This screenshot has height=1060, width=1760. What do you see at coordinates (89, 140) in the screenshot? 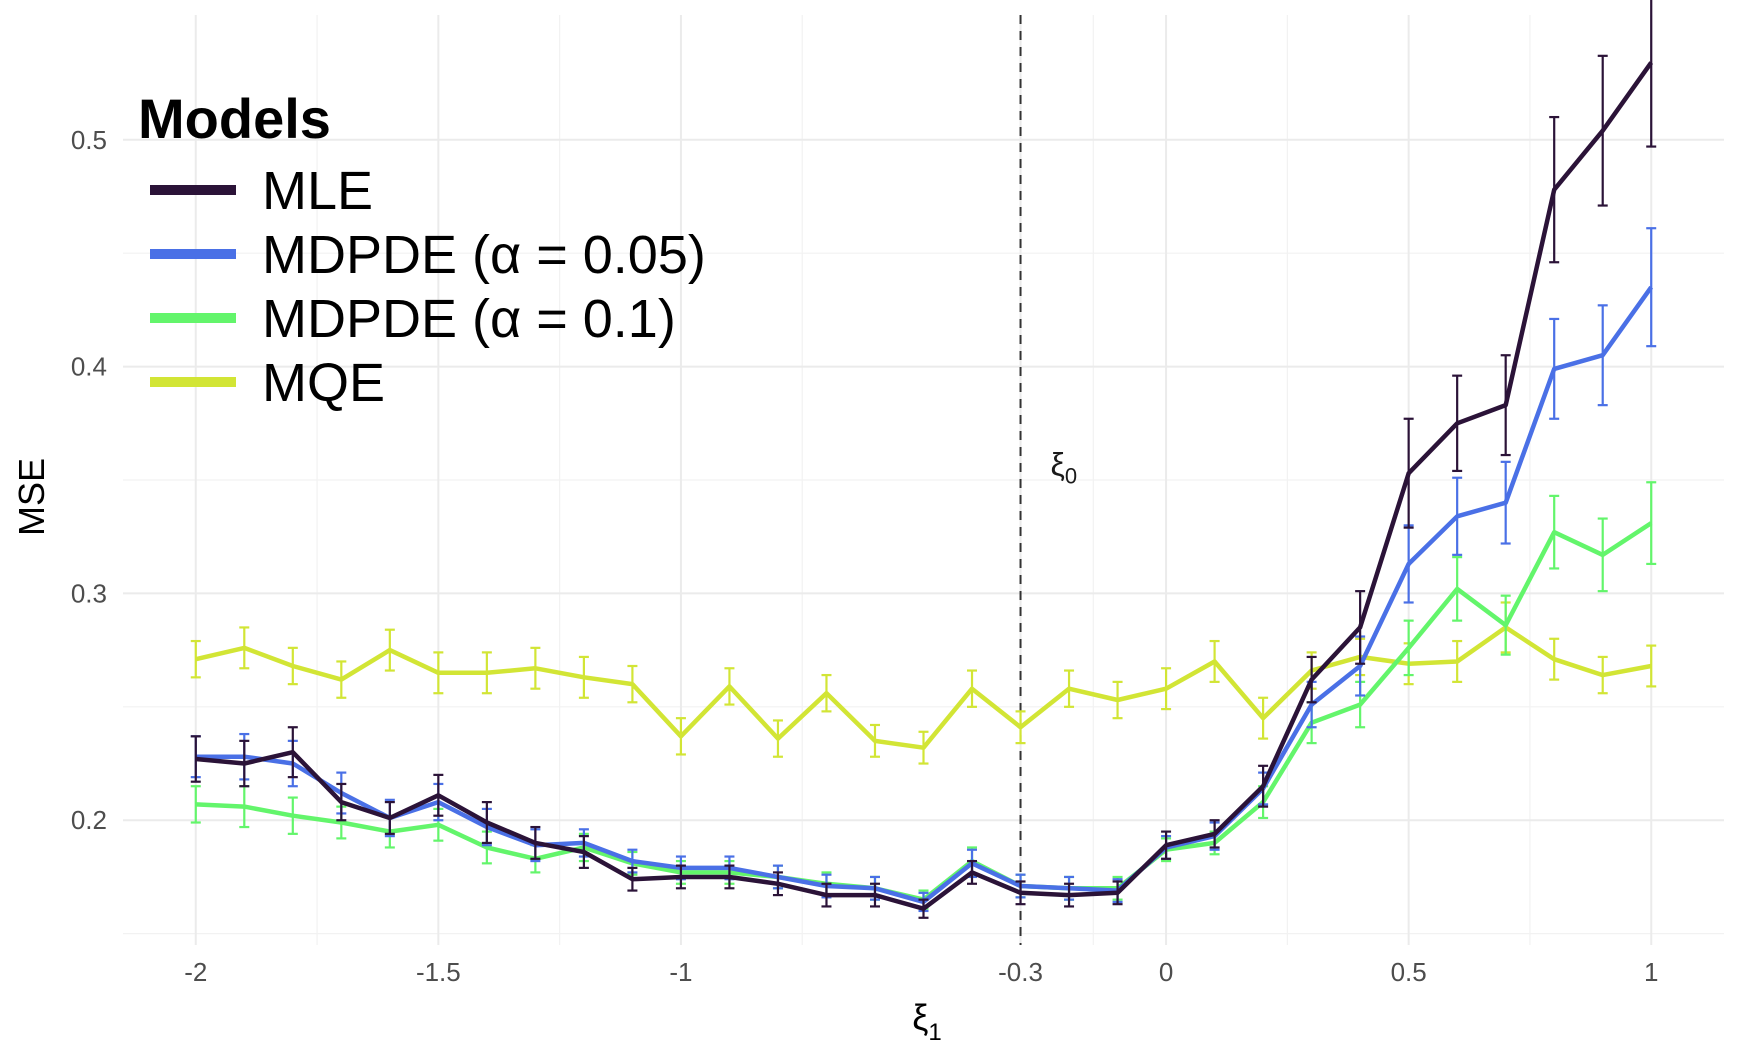
I see `y-tick-label: 0.5` at bounding box center [89, 140].